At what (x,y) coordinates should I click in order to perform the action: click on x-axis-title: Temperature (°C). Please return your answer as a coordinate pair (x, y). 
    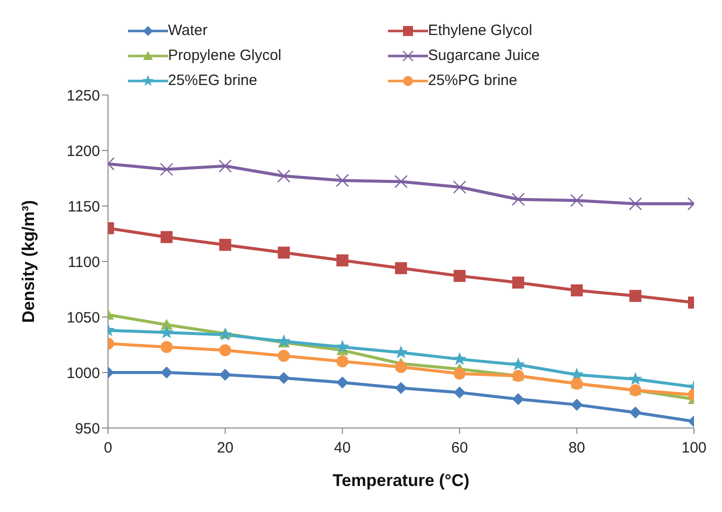
    Looking at the image, I should click on (401, 480).